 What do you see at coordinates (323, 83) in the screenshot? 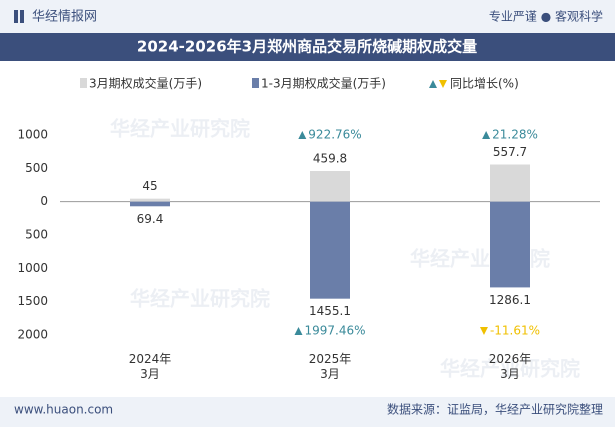
I see `legend-label: 1-3月期权成交量(万手)` at bounding box center [323, 83].